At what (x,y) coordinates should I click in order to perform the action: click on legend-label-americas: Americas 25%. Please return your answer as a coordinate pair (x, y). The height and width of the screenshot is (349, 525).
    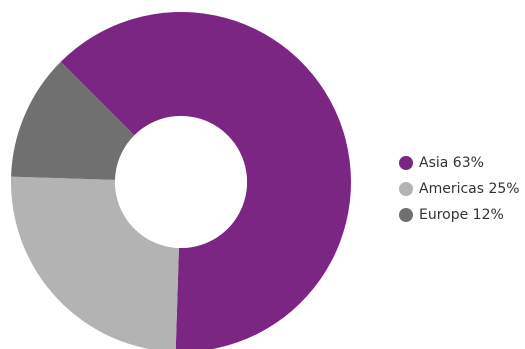
    Looking at the image, I should click on (469, 189).